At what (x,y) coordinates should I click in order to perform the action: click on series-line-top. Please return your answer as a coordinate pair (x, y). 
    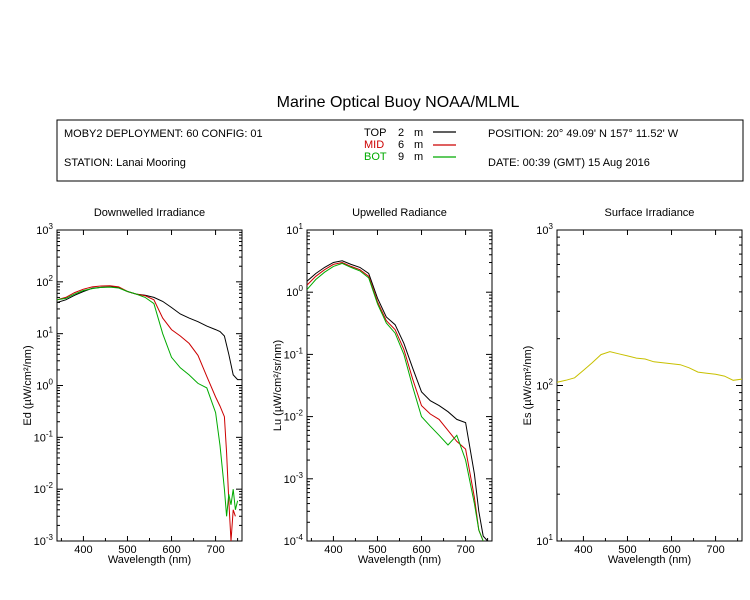
    Looking at the image, I should click on (397, 400).